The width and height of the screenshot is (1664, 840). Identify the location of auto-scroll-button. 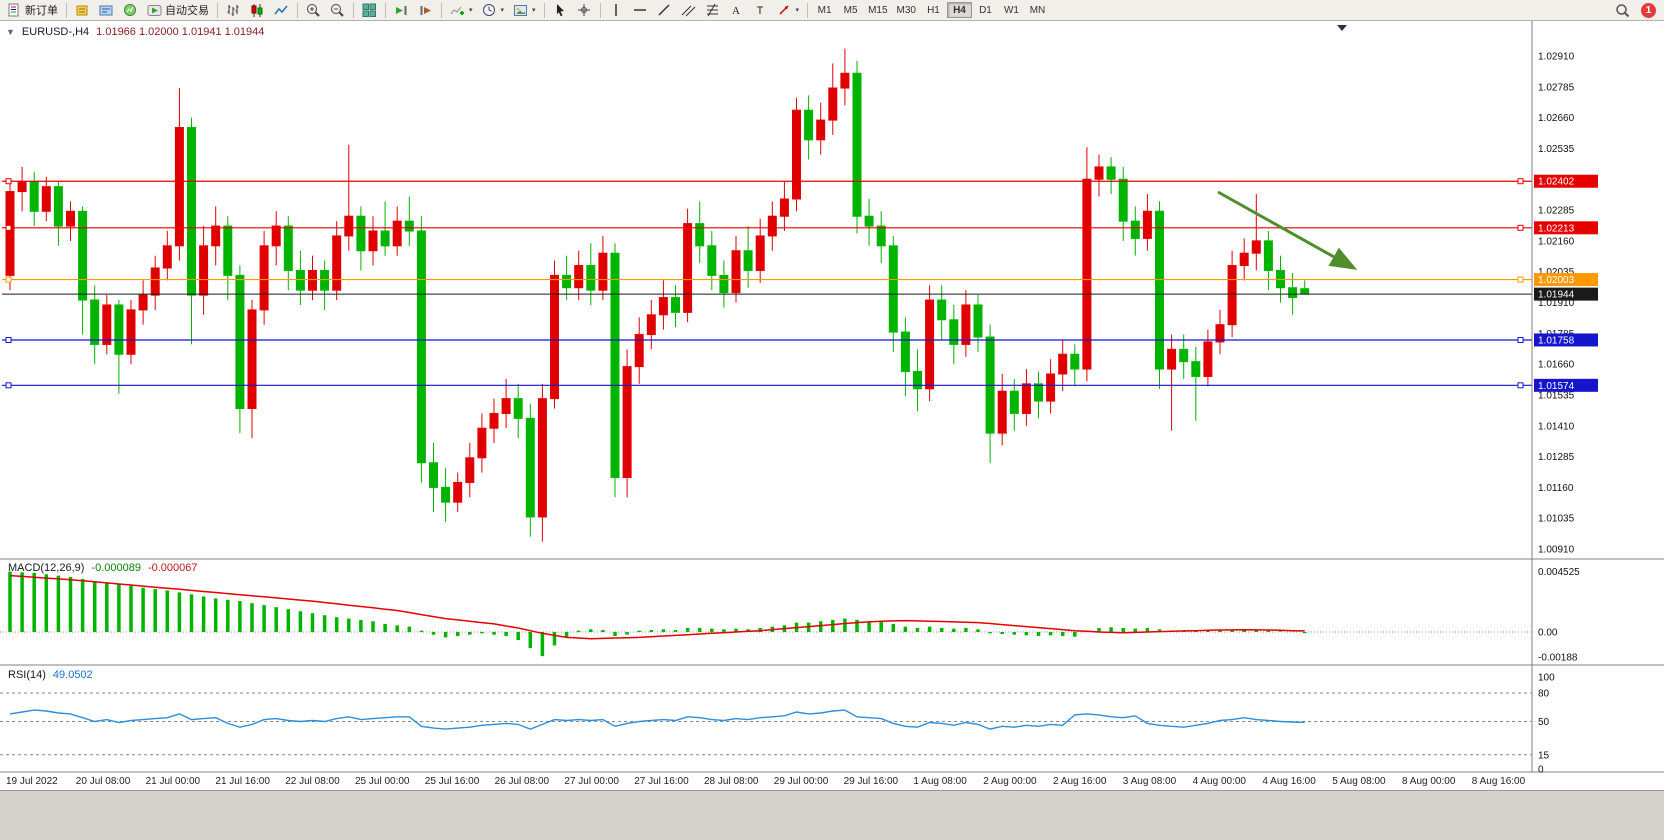
(401, 10).